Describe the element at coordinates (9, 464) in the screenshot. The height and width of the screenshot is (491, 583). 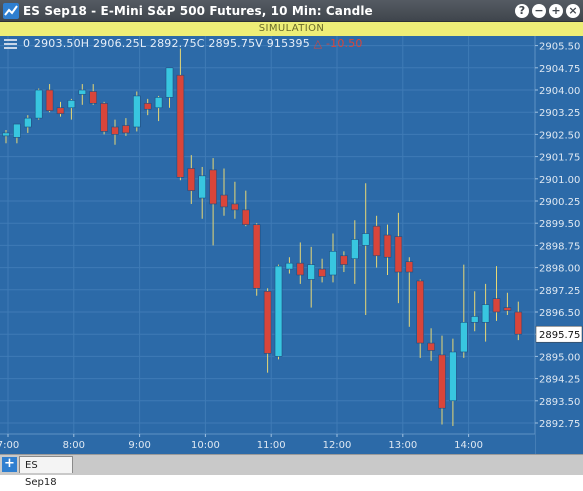
I see `add-tab-button: +` at that location.